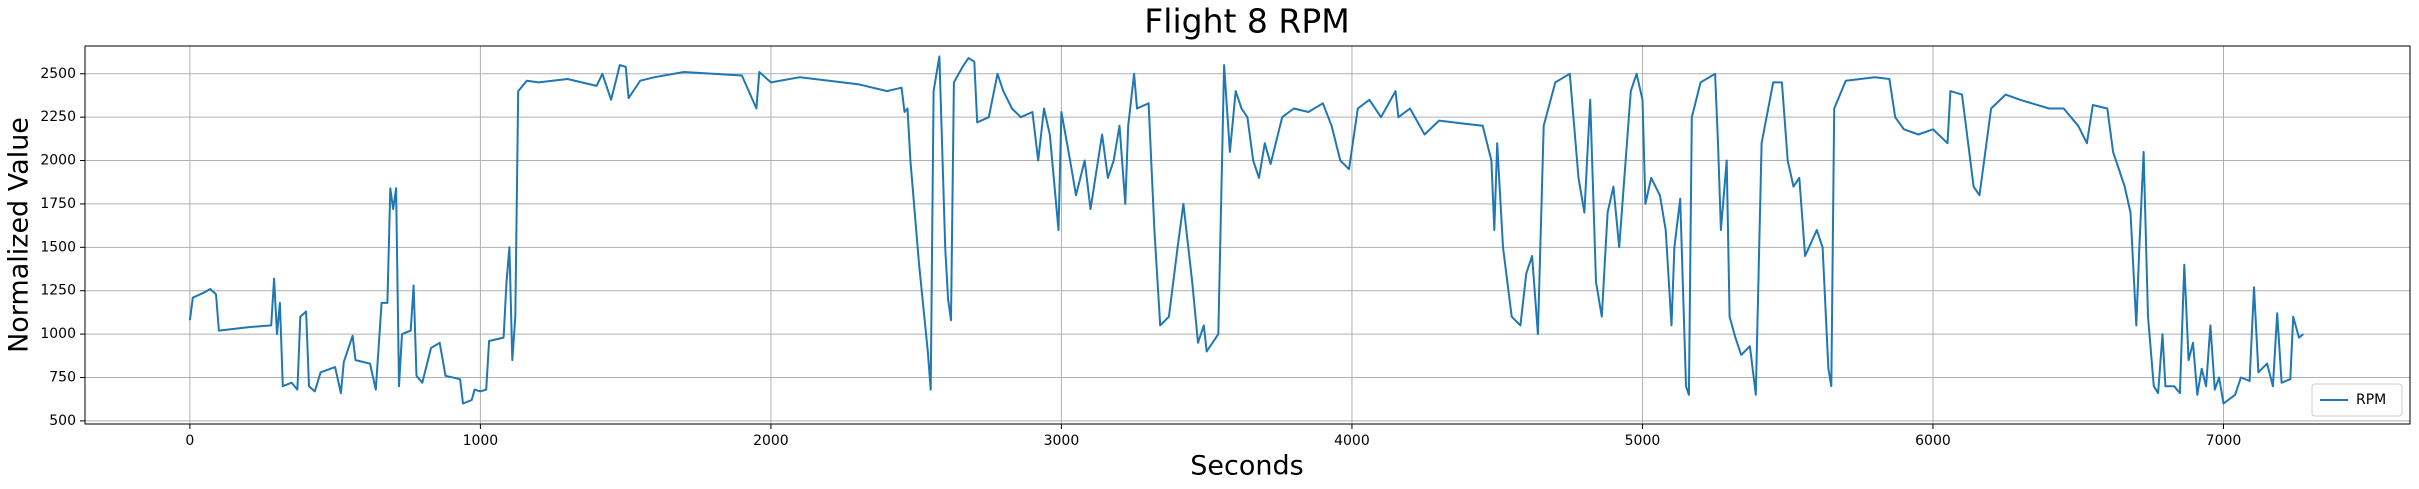 Image resolution: width=2419 pixels, height=489 pixels. Describe the element at coordinates (1643, 441) in the screenshot. I see `x-tick-label: 5000` at that location.